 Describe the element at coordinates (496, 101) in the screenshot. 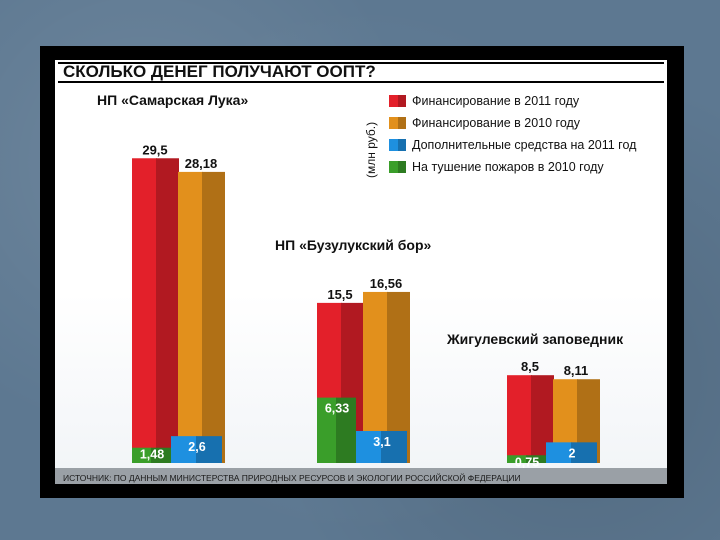

I see `legend-label-0: Финансирование в 2011 году` at that location.